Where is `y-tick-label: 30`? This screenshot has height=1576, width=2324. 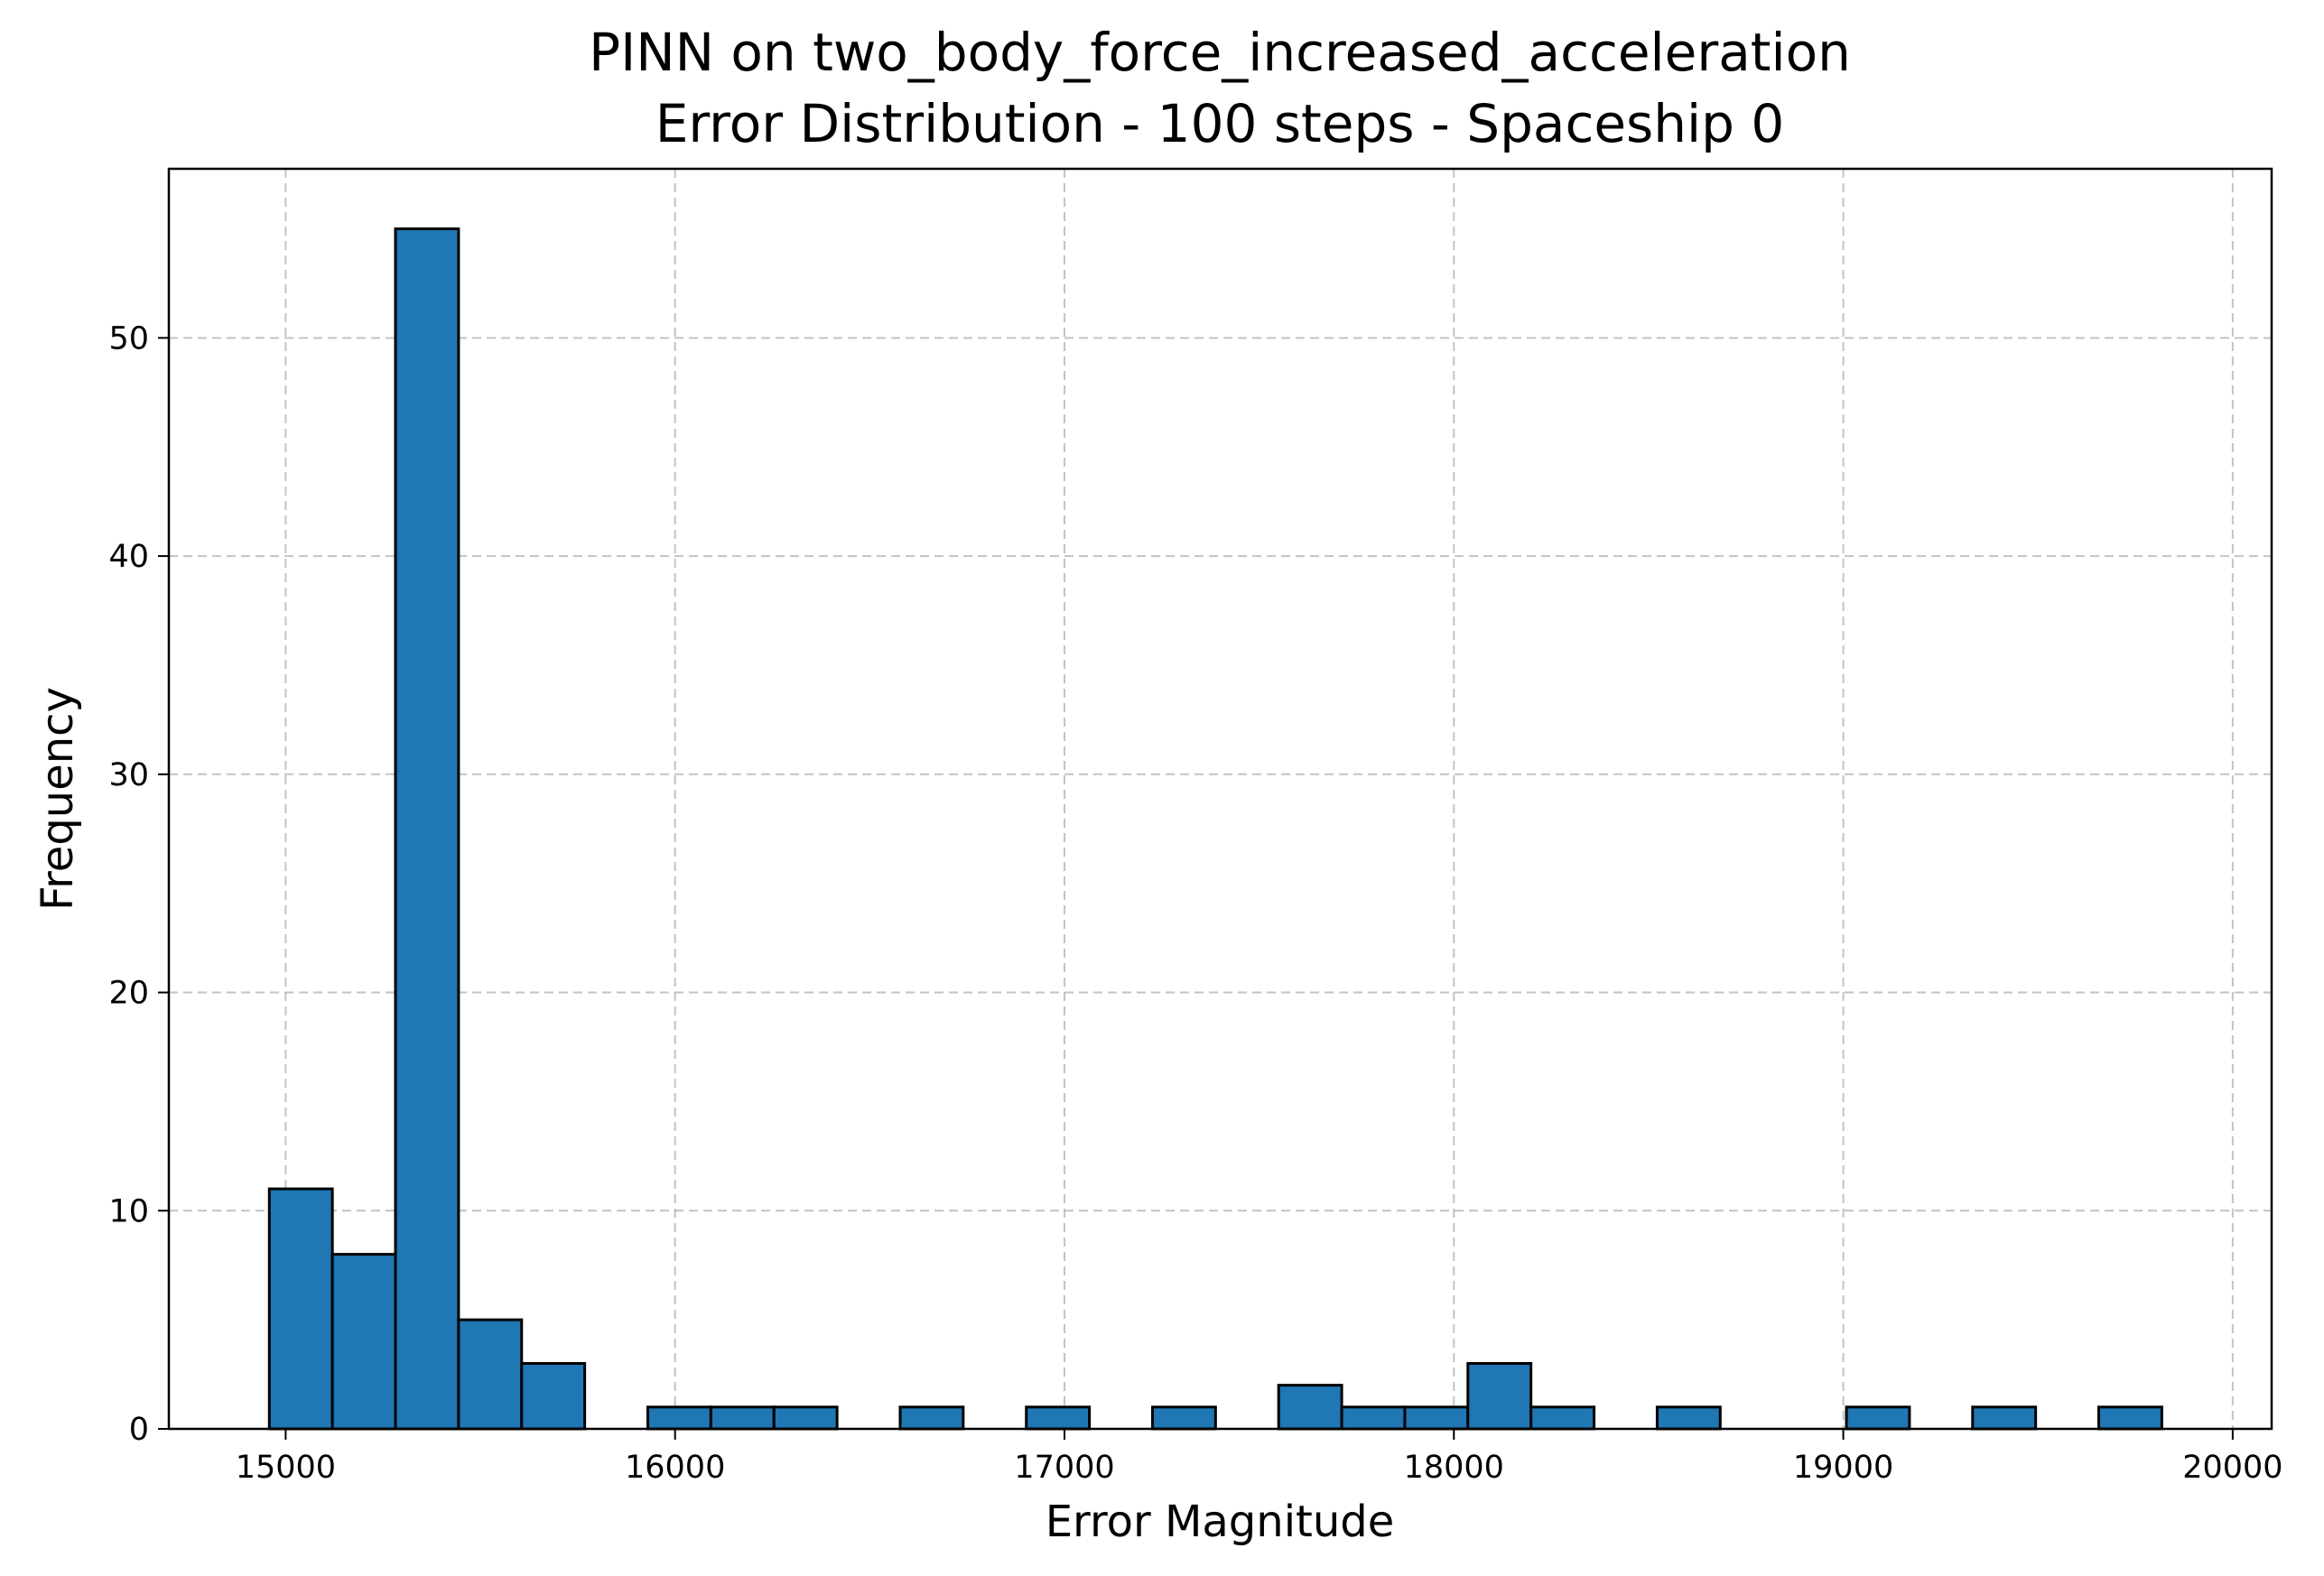
y-tick-label: 30 is located at coordinates (128, 775).